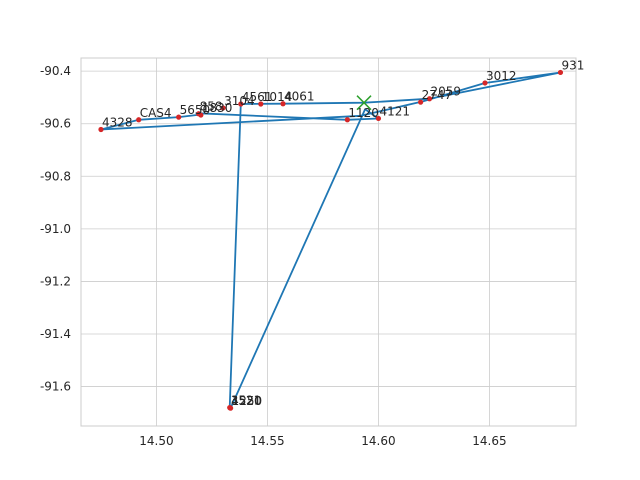 The width and height of the screenshot is (640, 480). What do you see at coordinates (211, 107) in the screenshot?
I see `data-label: 858` at bounding box center [211, 107].